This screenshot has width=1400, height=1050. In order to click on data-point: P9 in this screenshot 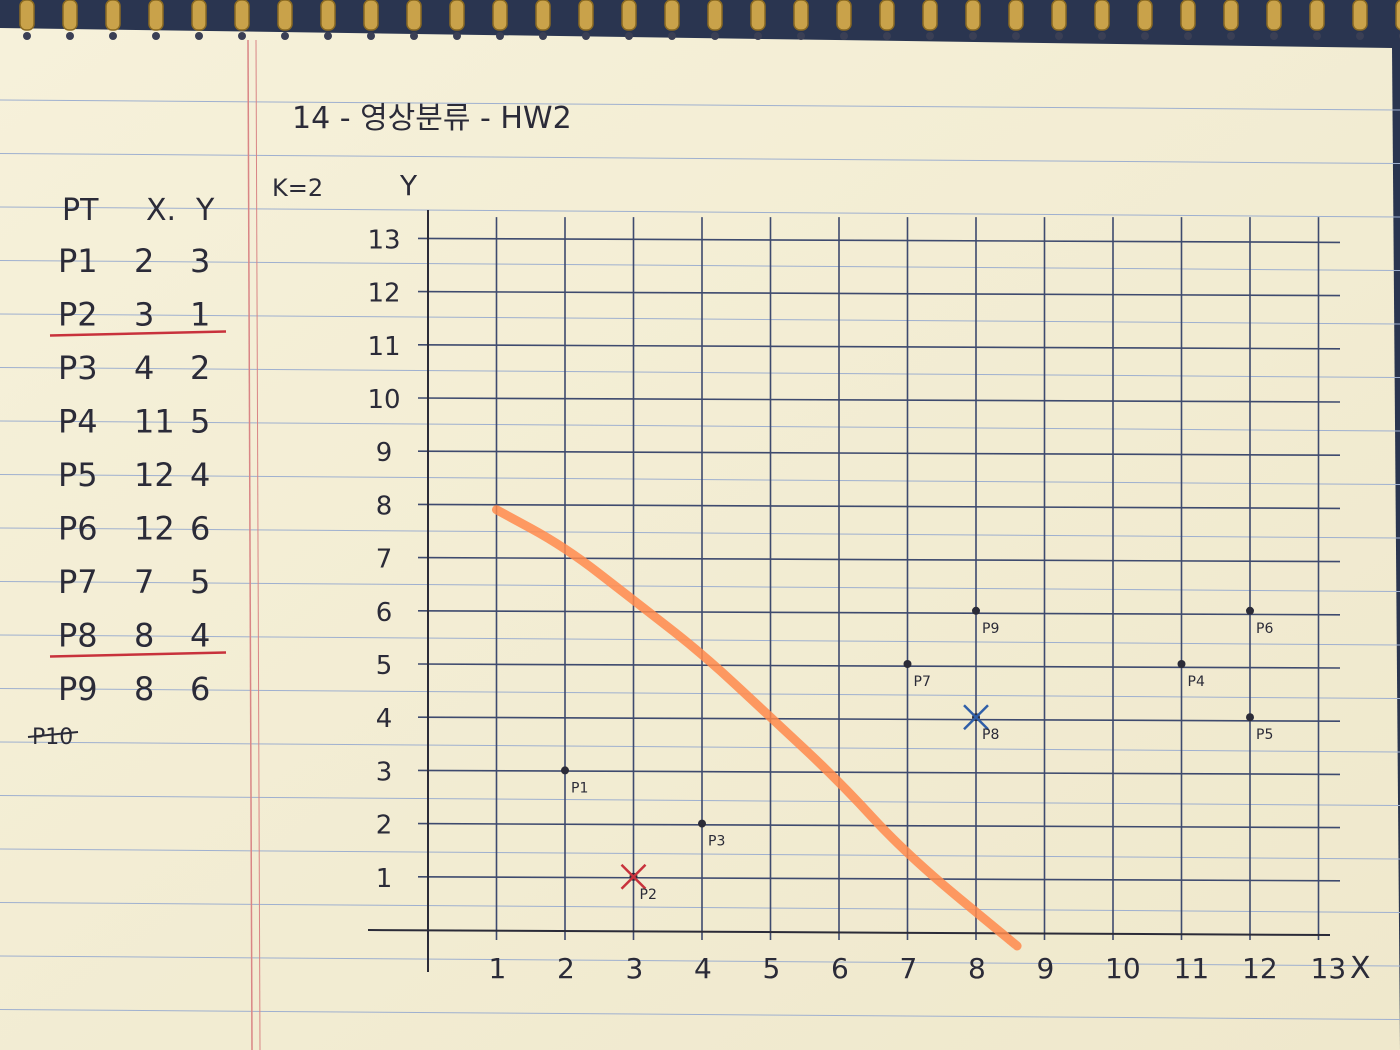, I will do `click(985, 621)`.